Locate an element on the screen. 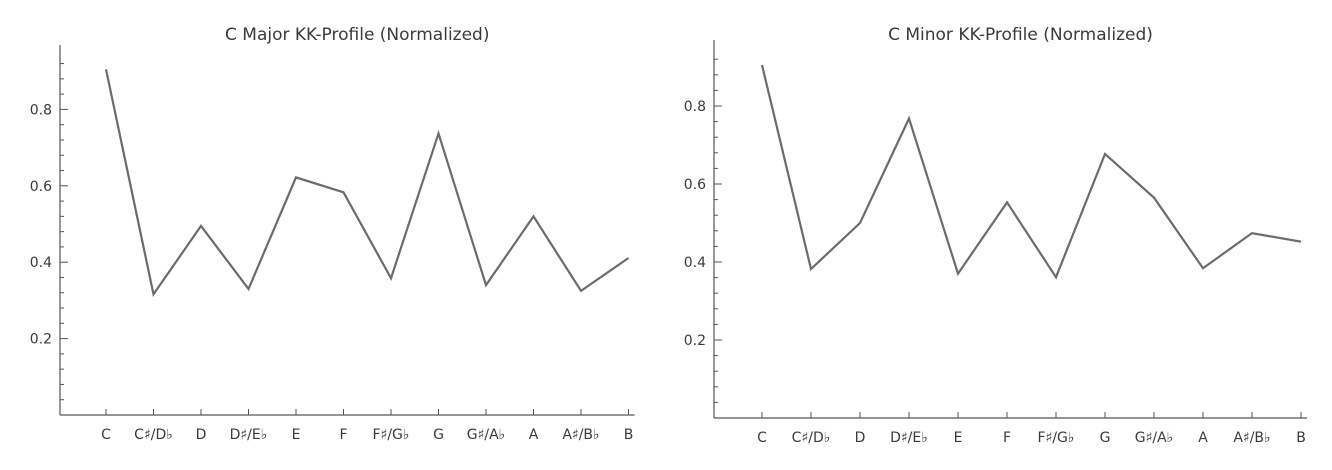  chart-title: C Minor KK-Profile (Normalized) is located at coordinates (1020, 35).